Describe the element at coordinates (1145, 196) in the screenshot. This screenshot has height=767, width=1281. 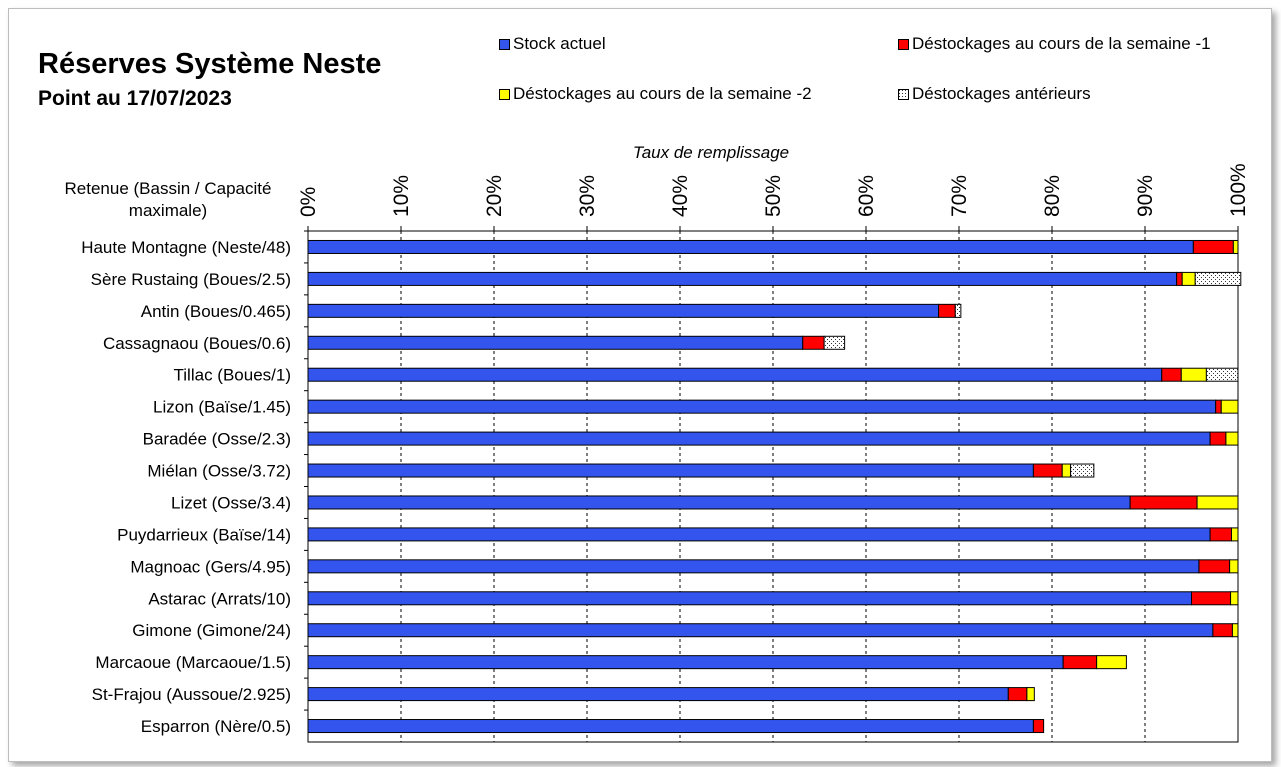
I see `x-tick-label: 90%` at that location.